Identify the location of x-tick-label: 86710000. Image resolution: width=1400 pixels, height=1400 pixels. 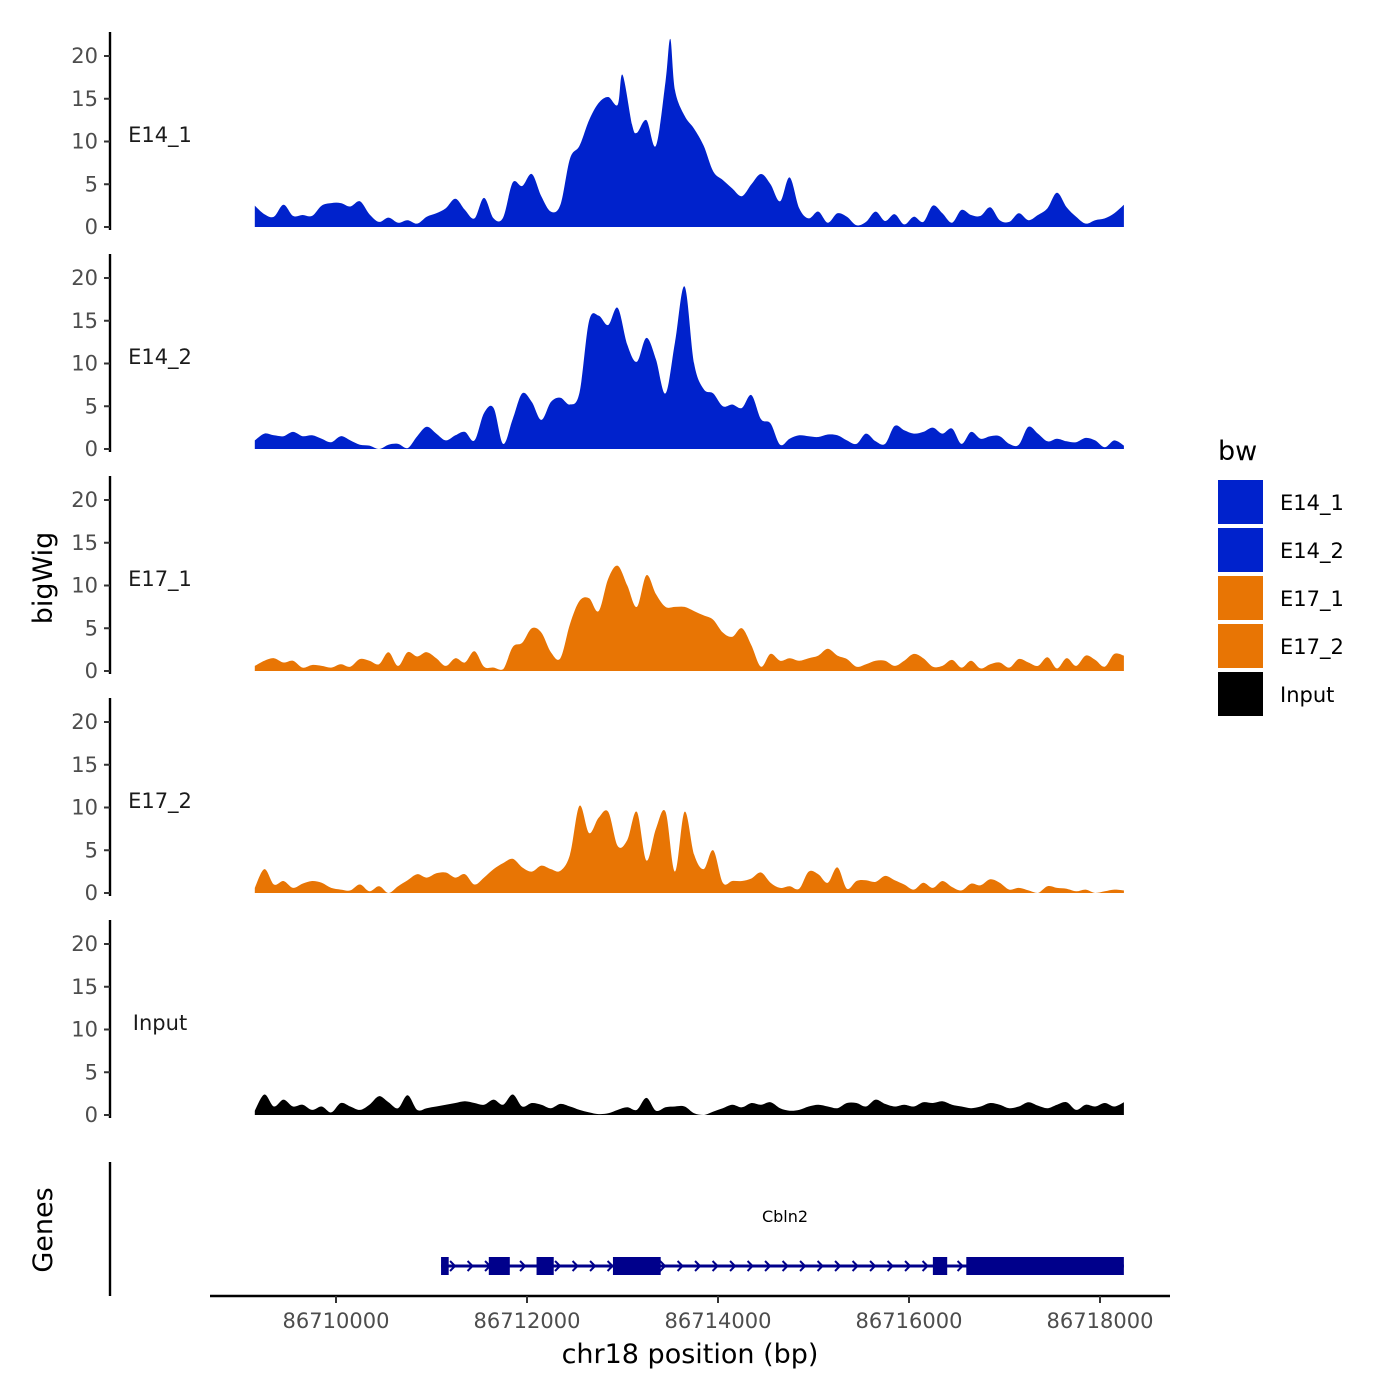
(336, 1321).